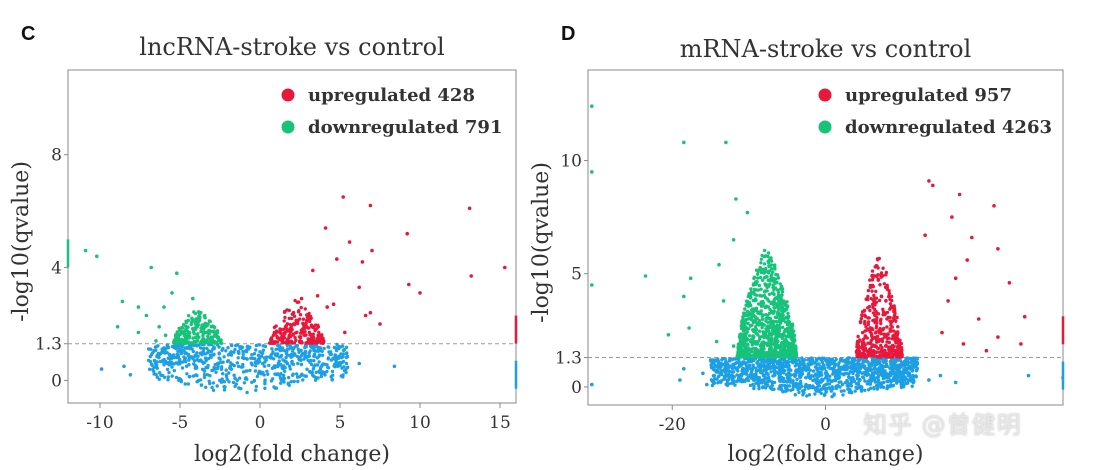 This screenshot has width=1094, height=470. I want to click on series-up, so click(940, 269).